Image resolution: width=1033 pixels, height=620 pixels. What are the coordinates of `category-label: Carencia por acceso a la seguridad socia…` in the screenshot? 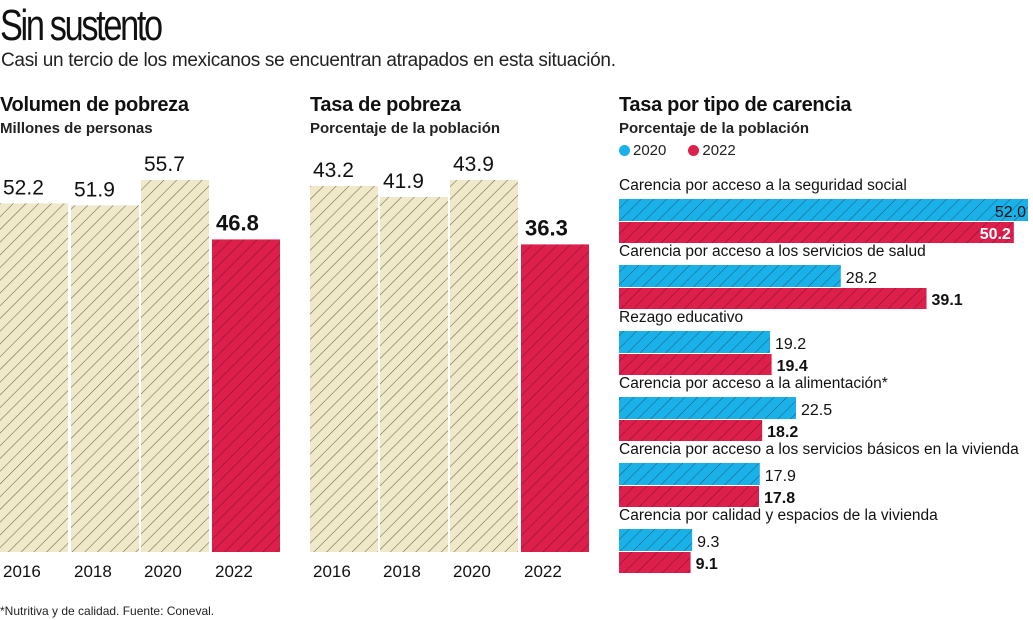 It's located at (763, 185).